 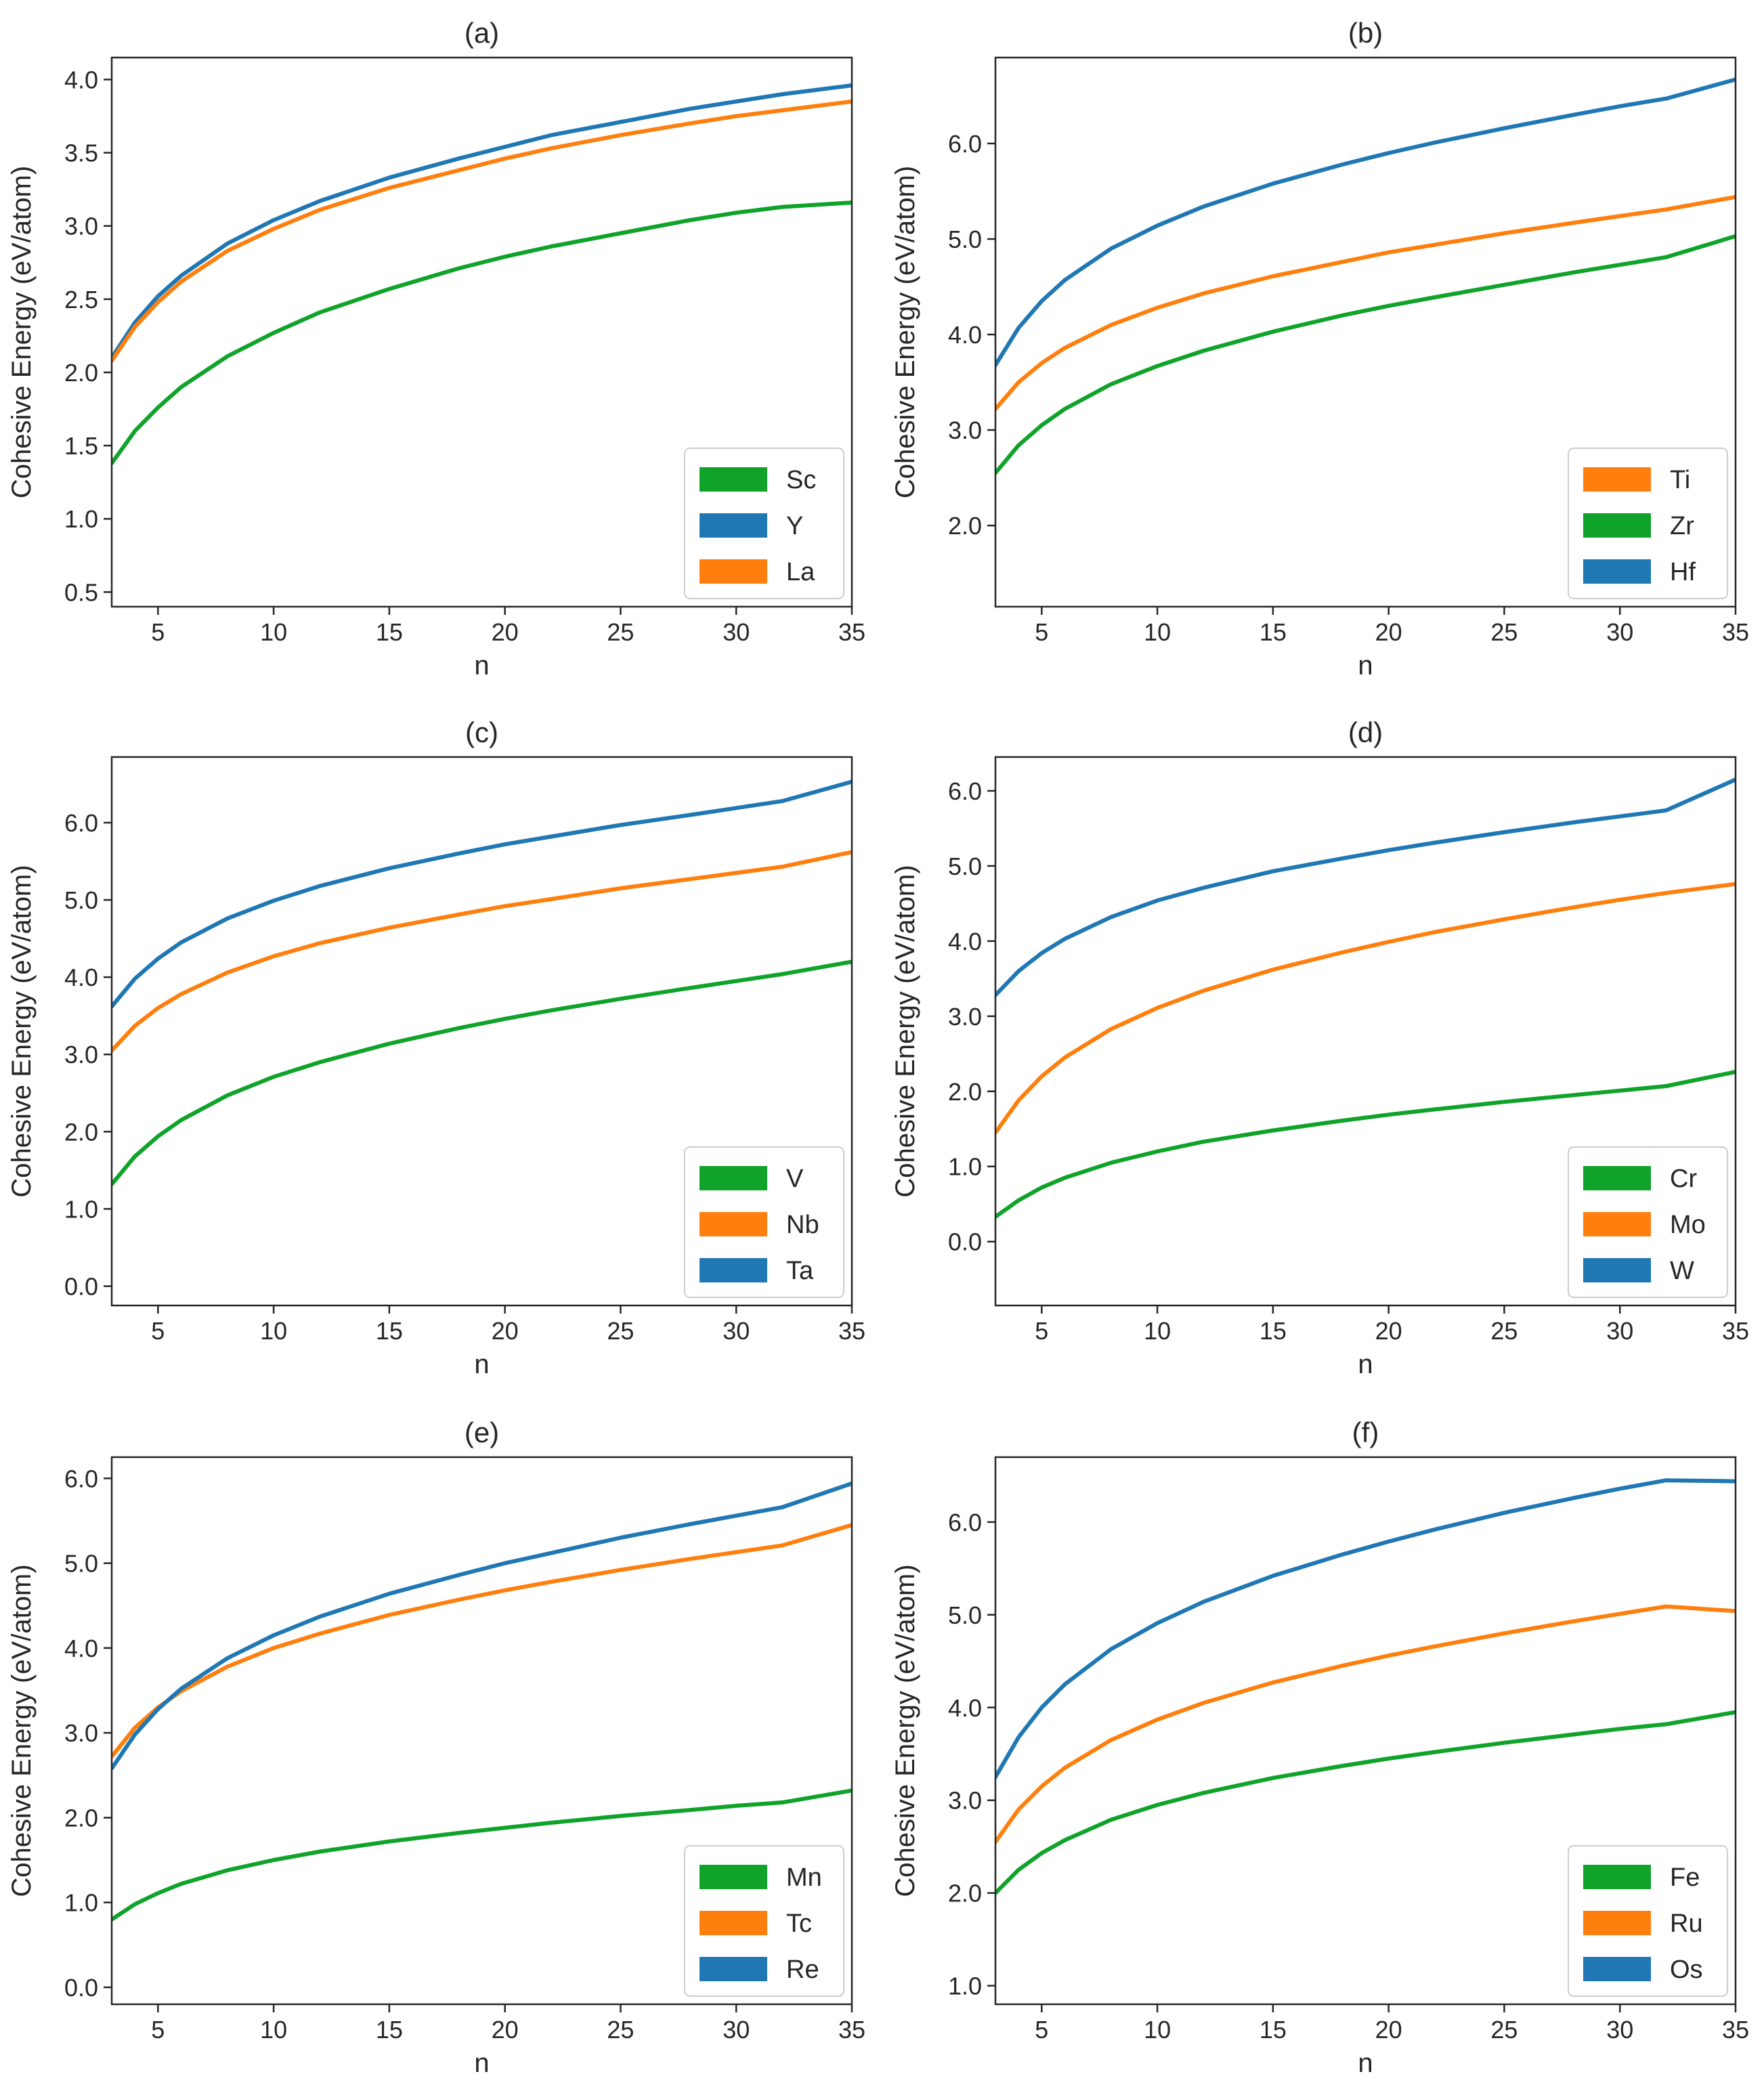 What do you see at coordinates (482, 231) in the screenshot?
I see `series-line-la` at bounding box center [482, 231].